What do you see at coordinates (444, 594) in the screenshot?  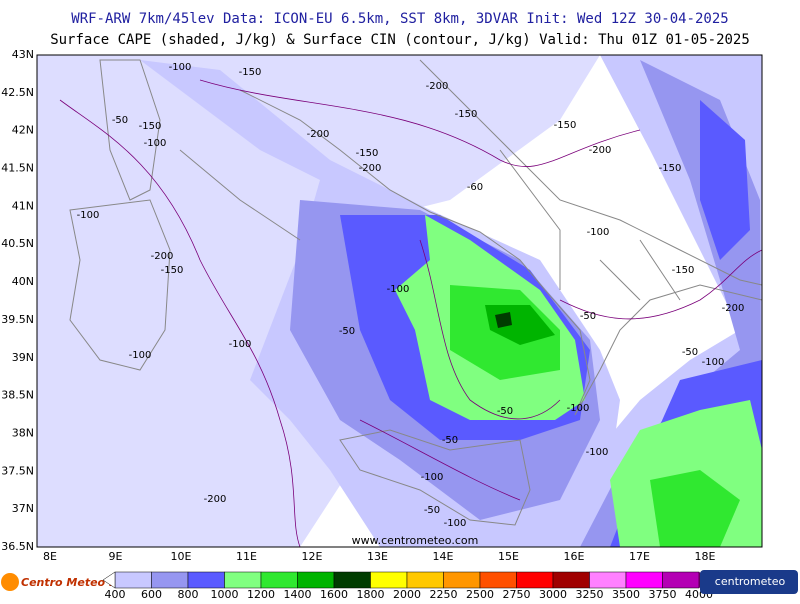 I see `colorbar-label: 2250` at bounding box center [444, 594].